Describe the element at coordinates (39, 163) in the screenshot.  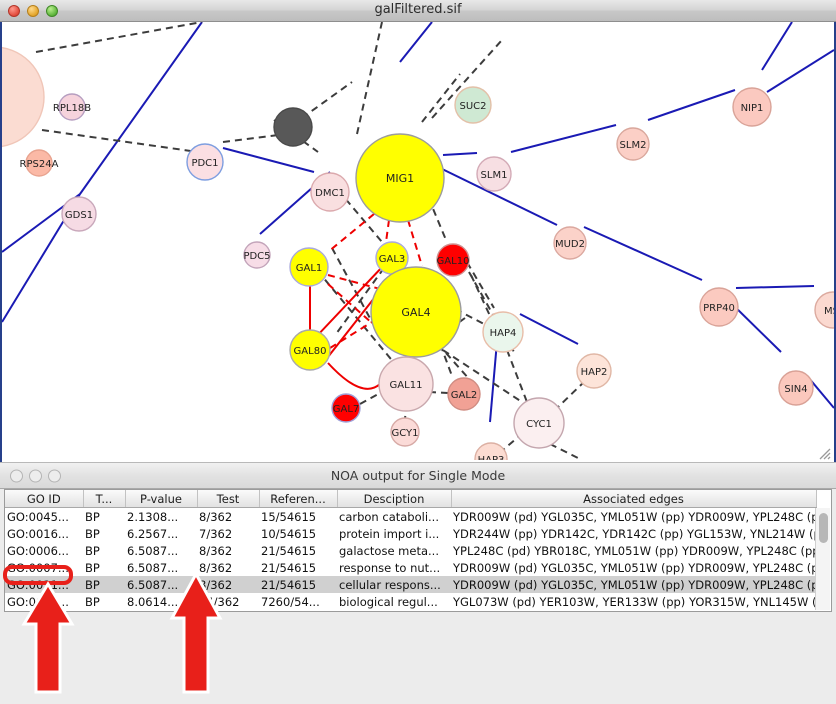
I see `network-node-rps24a: RPS24A` at that location.